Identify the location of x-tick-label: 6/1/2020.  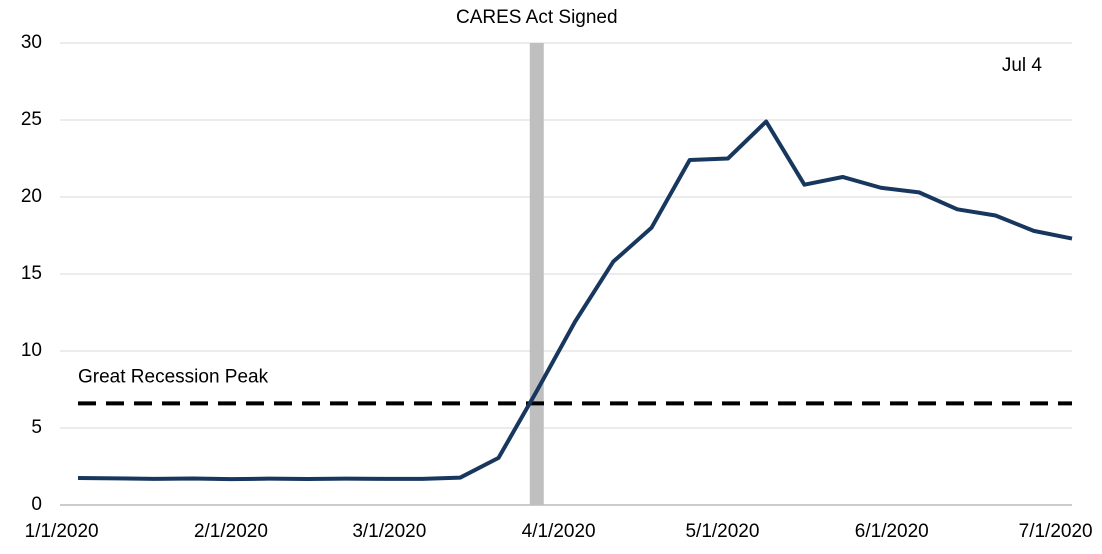
(892, 531).